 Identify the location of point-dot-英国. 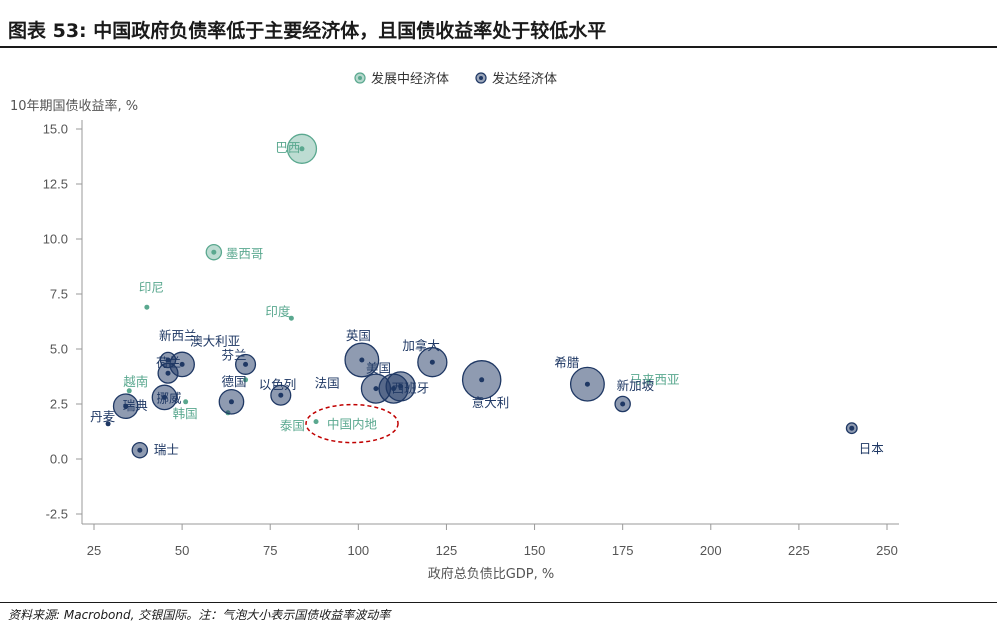
(362, 360).